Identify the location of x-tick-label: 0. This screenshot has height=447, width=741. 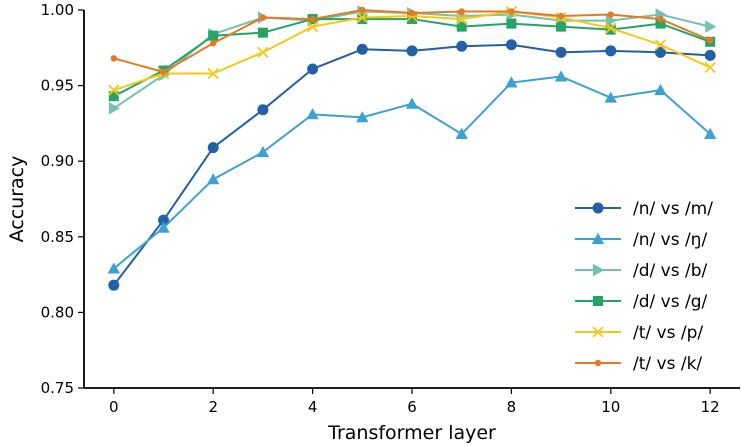
(114, 407).